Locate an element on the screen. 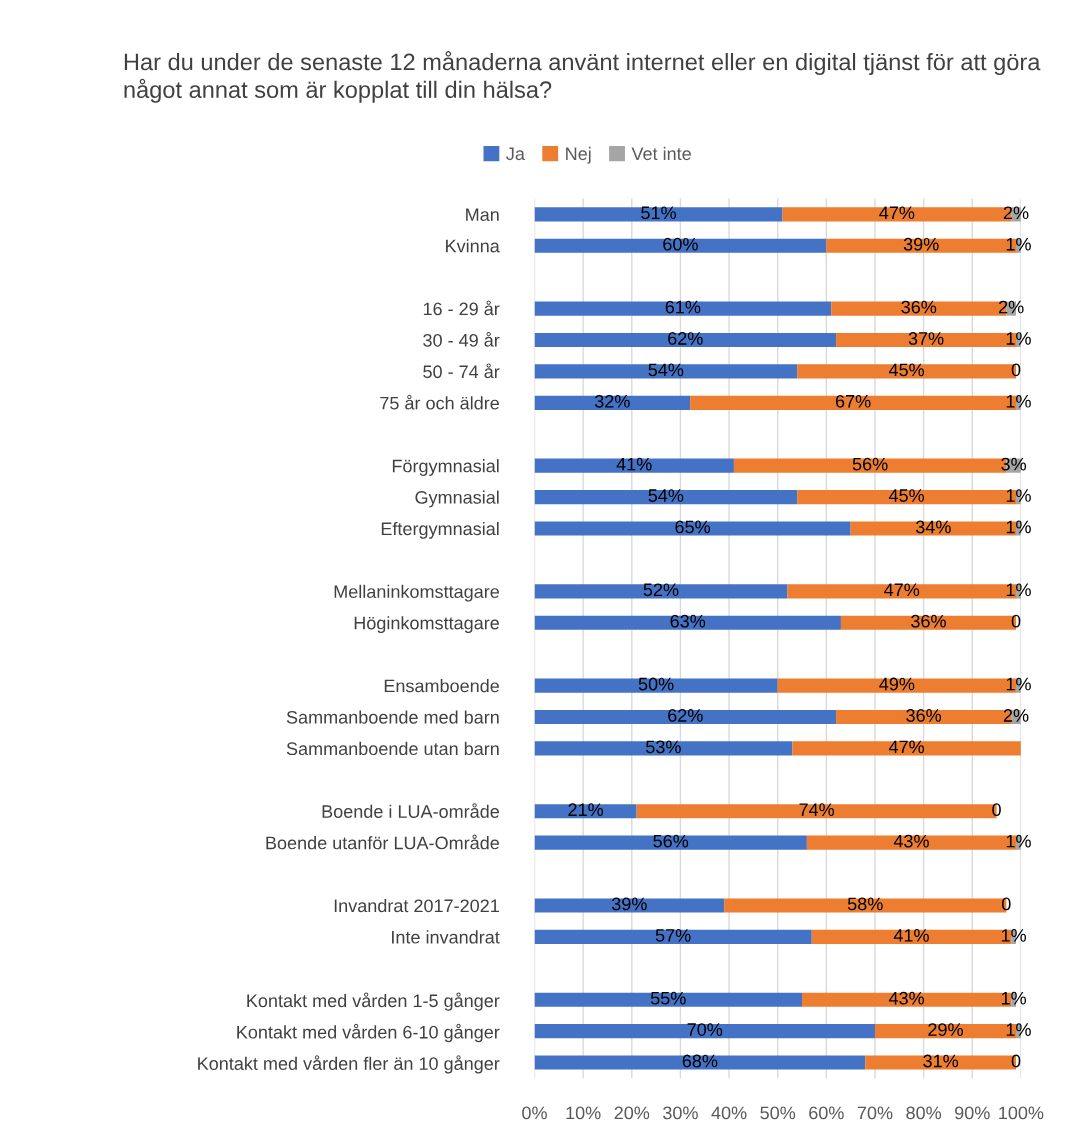 This screenshot has height=1135, width=1069. data-label: 70% is located at coordinates (705, 1029).